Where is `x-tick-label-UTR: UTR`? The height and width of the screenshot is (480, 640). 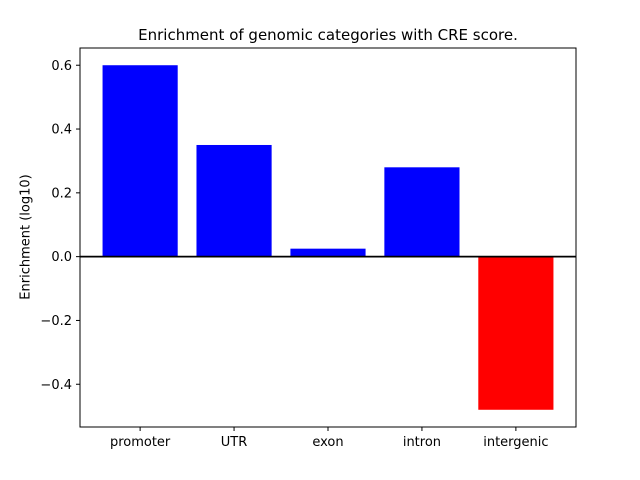
x-tick-label-UTR: UTR is located at coordinates (234, 442).